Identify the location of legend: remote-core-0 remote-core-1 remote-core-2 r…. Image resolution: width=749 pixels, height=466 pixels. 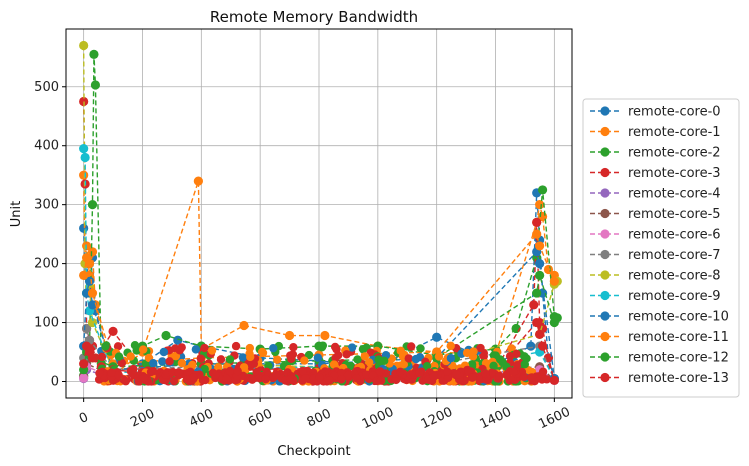
(661, 248).